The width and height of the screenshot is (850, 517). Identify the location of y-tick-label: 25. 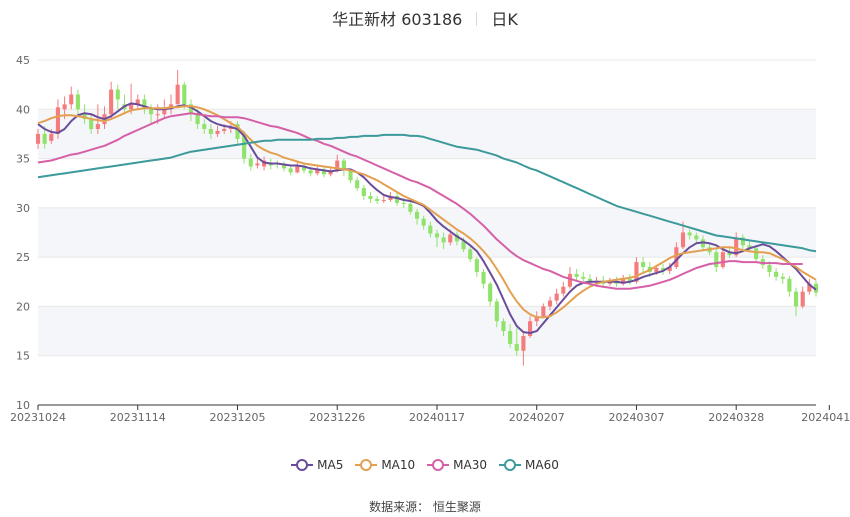
(23, 257).